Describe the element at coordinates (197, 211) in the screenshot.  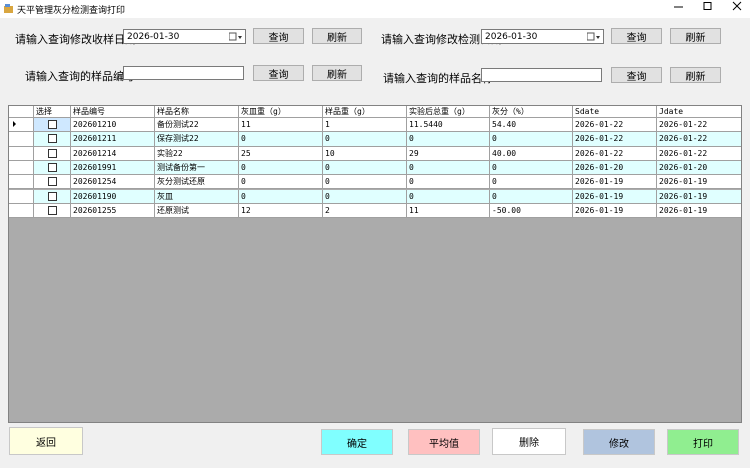
I see `cell: 还原测试` at that location.